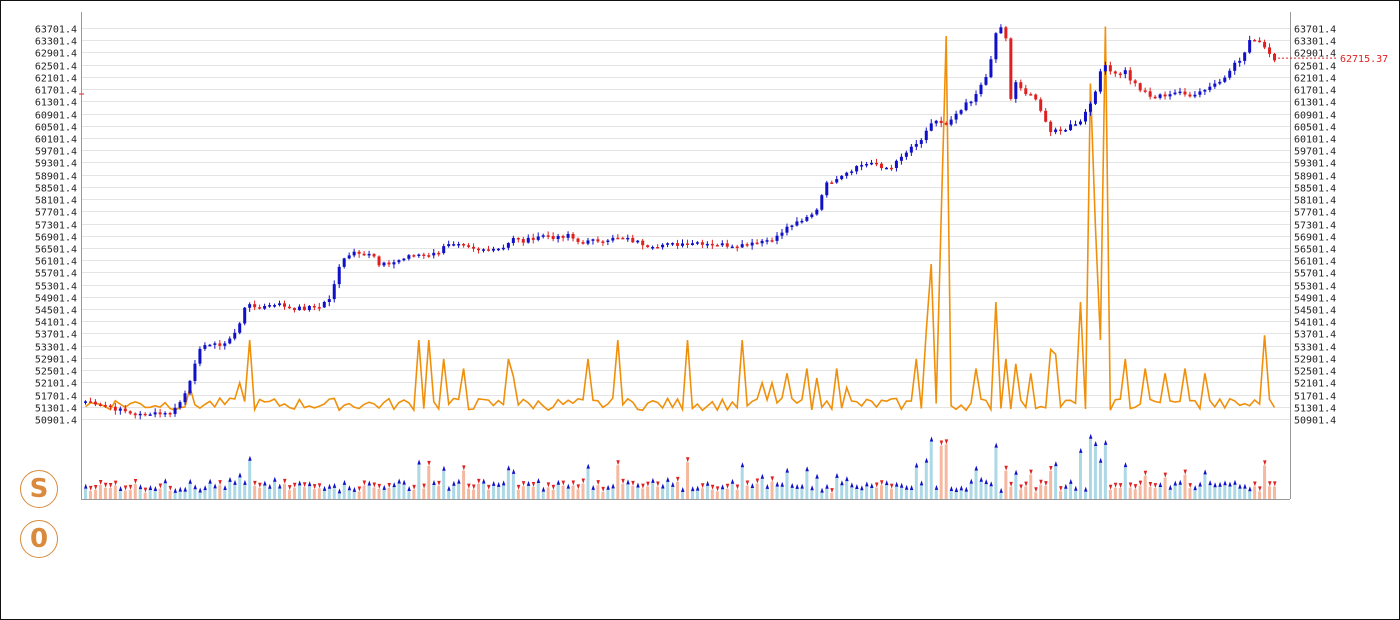  Describe the element at coordinates (1315, 274) in the screenshot. I see `y-tick-label-right: 55701.4` at that location.